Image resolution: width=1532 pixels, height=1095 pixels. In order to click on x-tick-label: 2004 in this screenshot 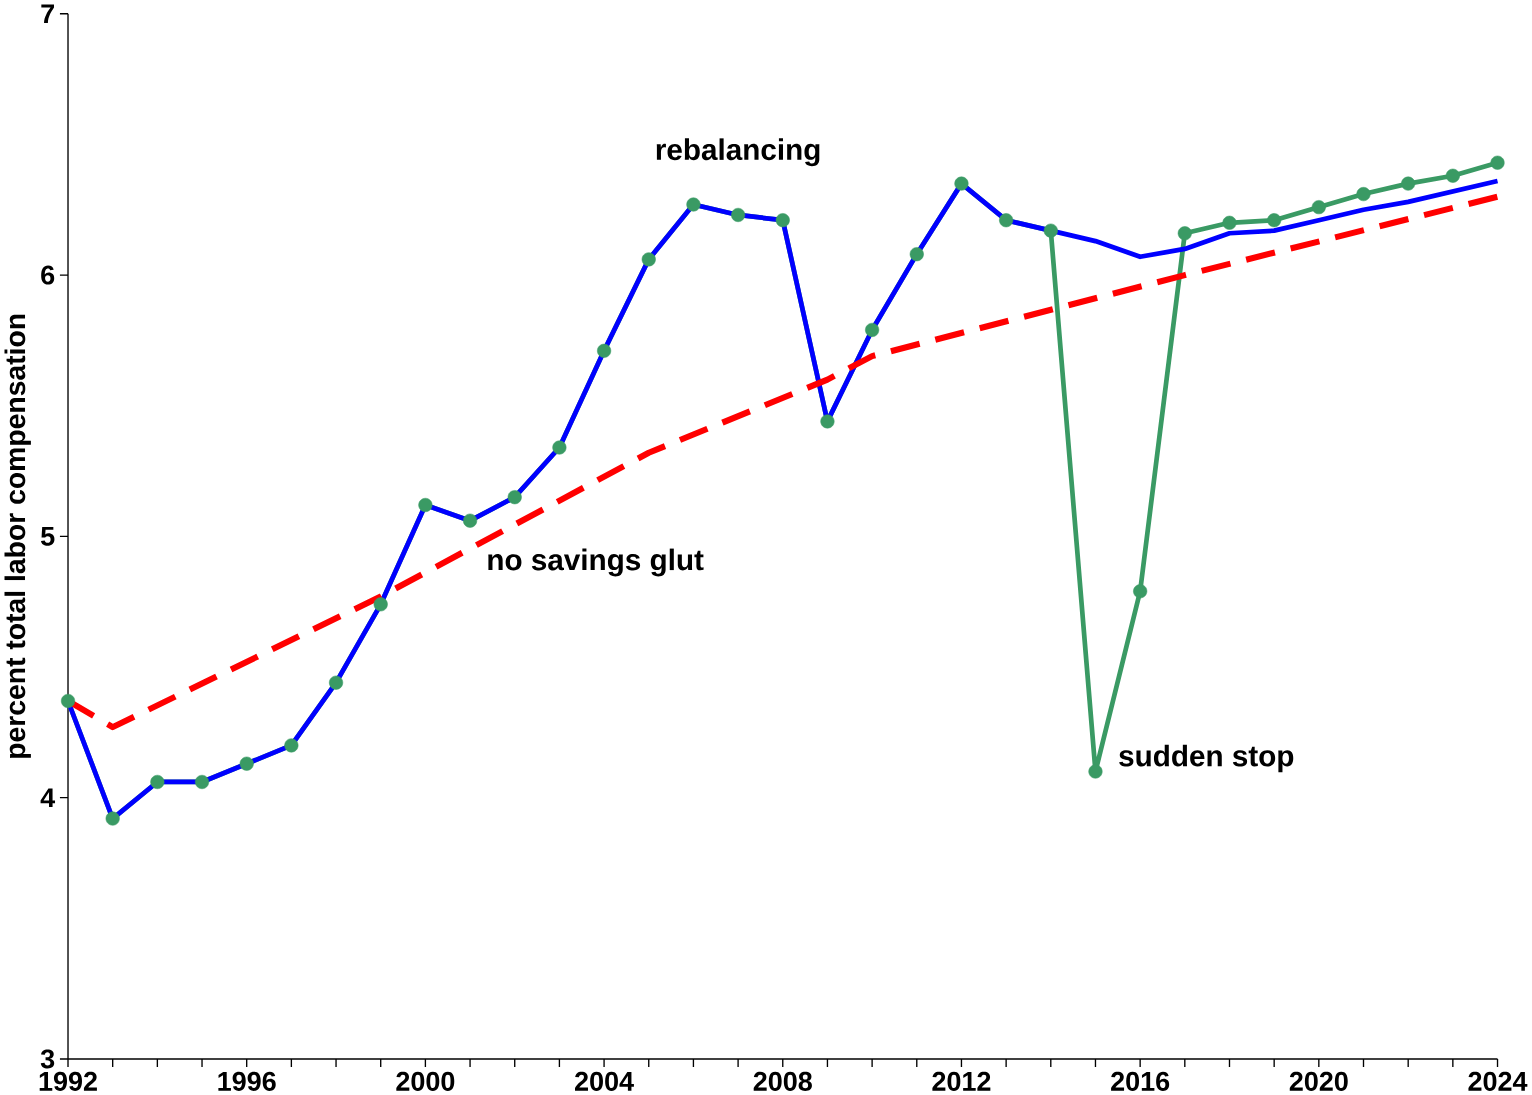, I will do `click(604, 1081)`.